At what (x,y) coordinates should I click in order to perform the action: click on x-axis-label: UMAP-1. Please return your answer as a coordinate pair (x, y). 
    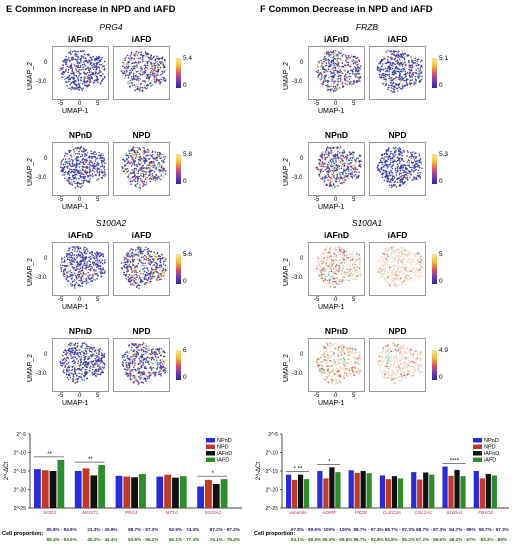
    Looking at the image, I should click on (75, 307).